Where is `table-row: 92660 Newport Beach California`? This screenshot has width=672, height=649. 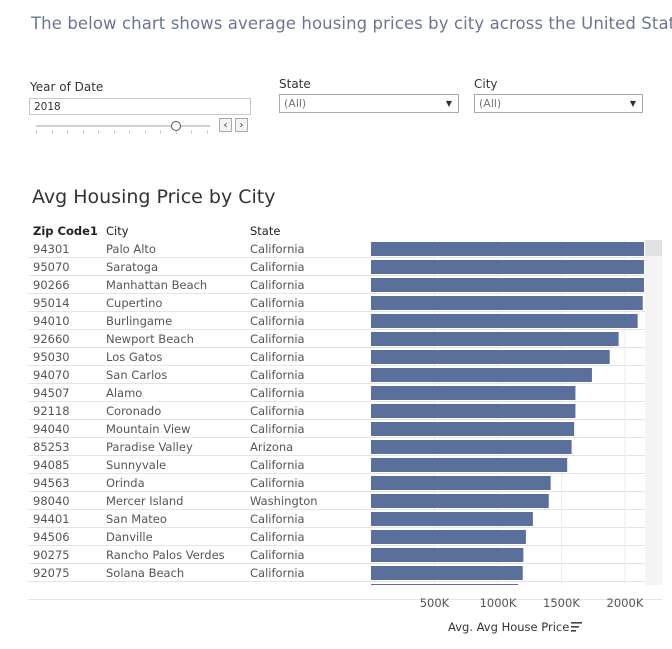
table-row: 92660 Newport Beach California is located at coordinates (345, 339).